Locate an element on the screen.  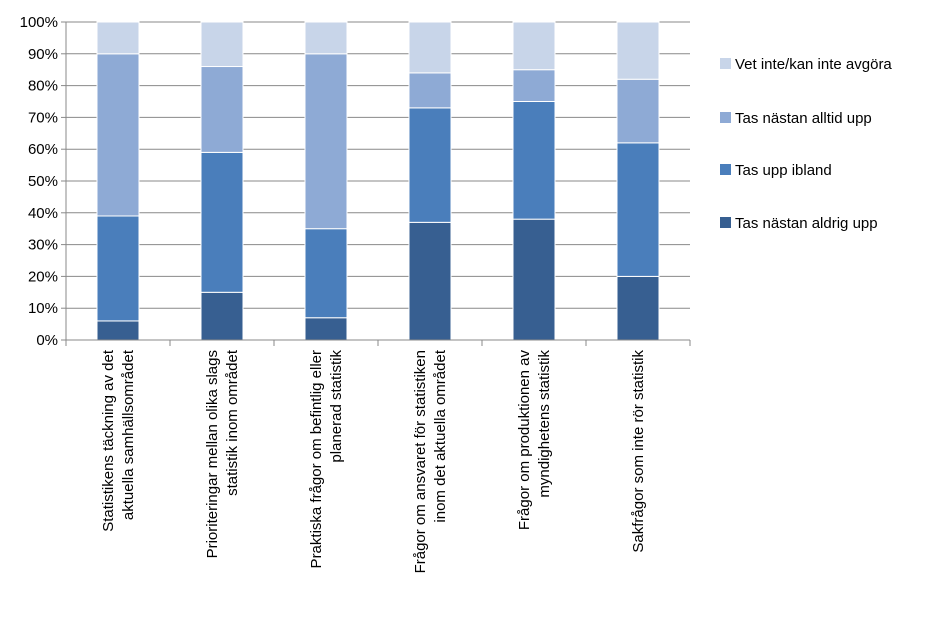
y-tick-label: 10% is located at coordinates (43, 308).